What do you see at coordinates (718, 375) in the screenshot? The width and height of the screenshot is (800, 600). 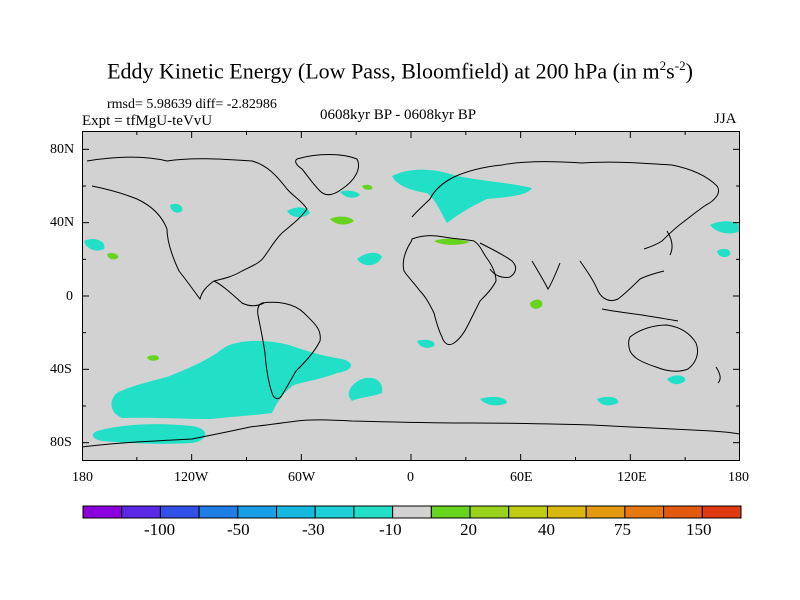 I see `new-zealand-coast` at bounding box center [718, 375].